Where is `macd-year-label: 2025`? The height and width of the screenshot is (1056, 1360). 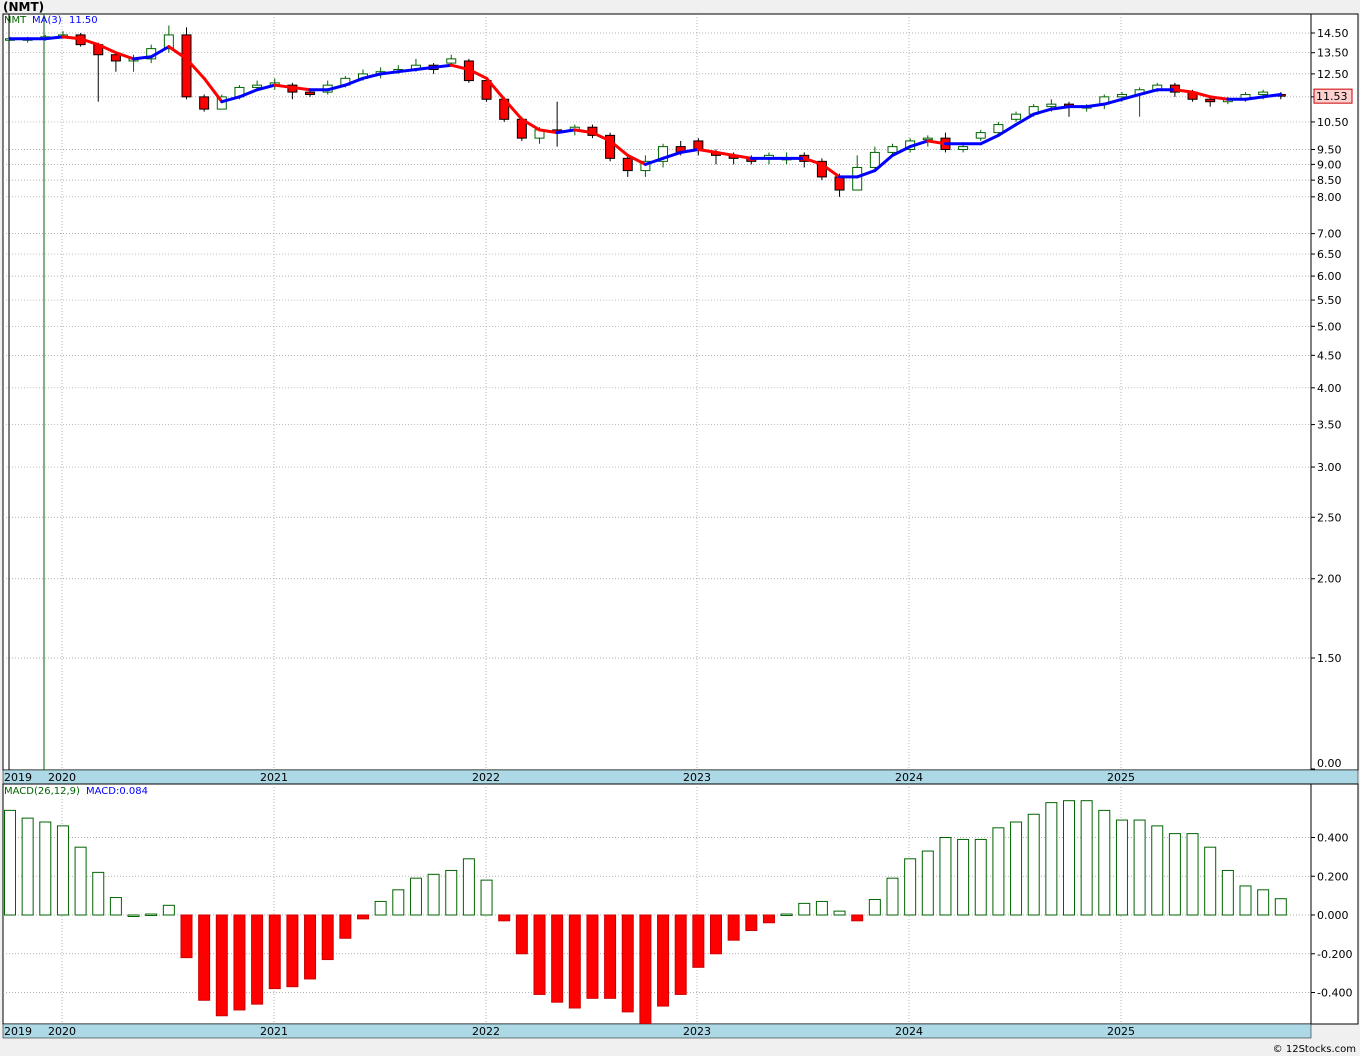 macd-year-label: 2025 is located at coordinates (1121, 1031).